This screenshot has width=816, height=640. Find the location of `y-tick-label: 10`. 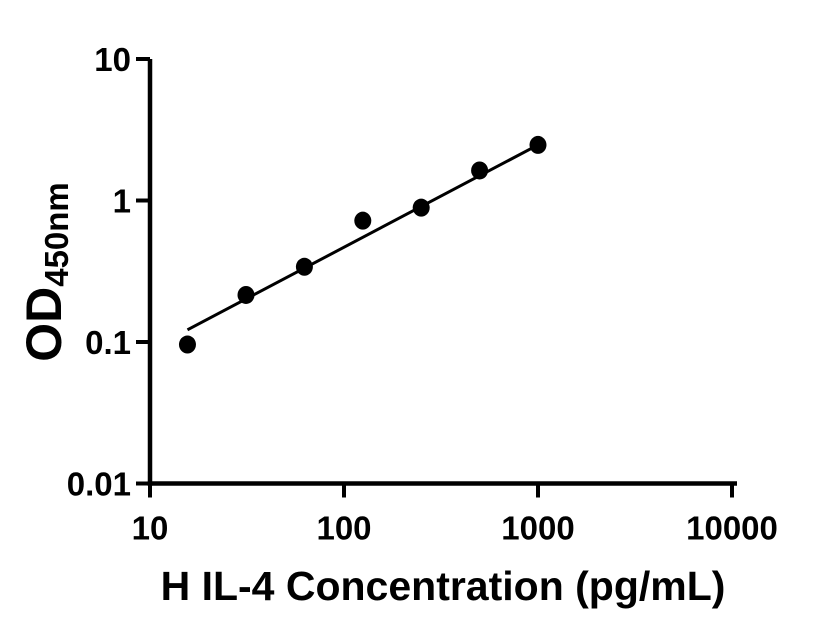

y-tick-label: 10 is located at coordinates (112, 59).